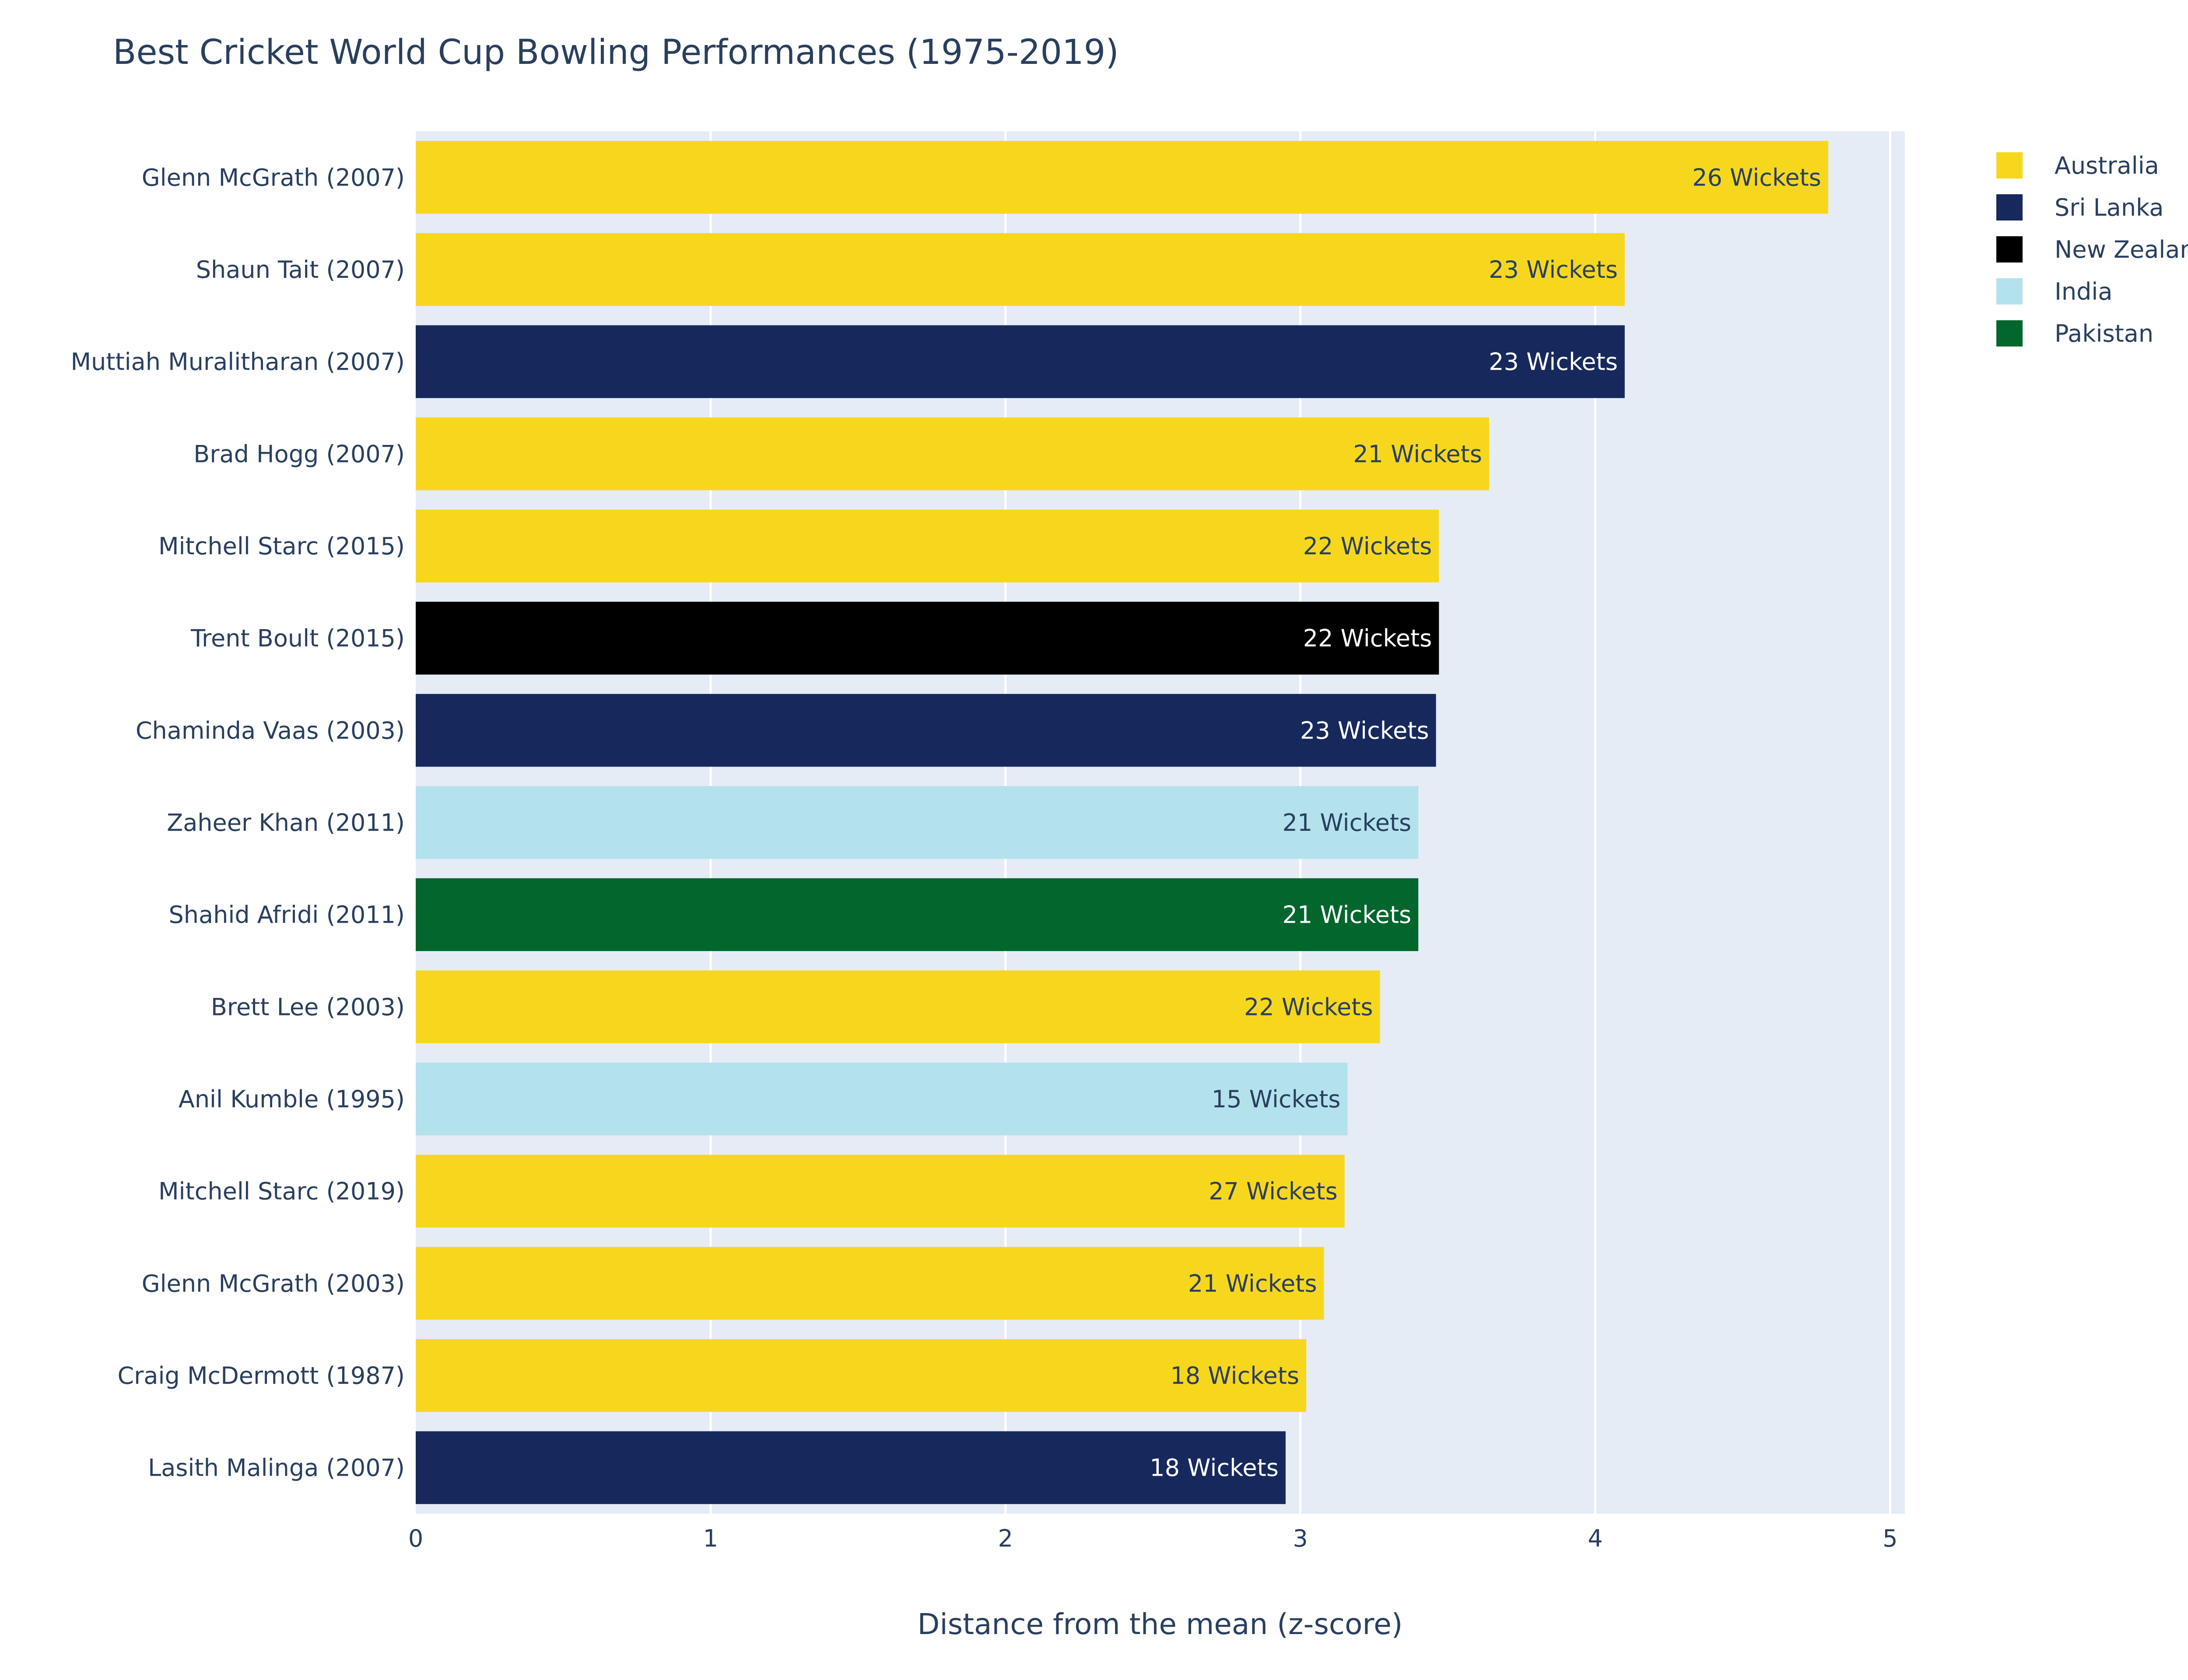 The height and width of the screenshot is (1680, 2188). I want to click on category-label: Zaheer Khan (2011), so click(286, 822).